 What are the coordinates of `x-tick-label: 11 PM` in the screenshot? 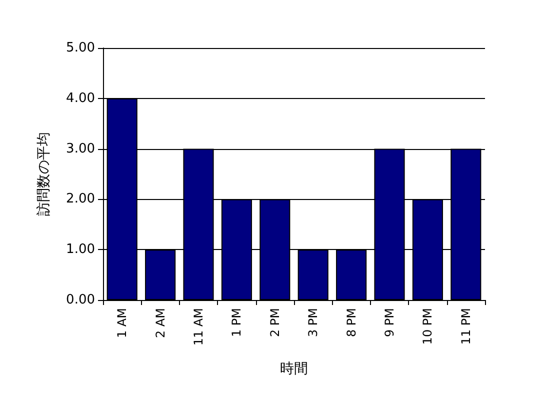 It's located at (465, 326).